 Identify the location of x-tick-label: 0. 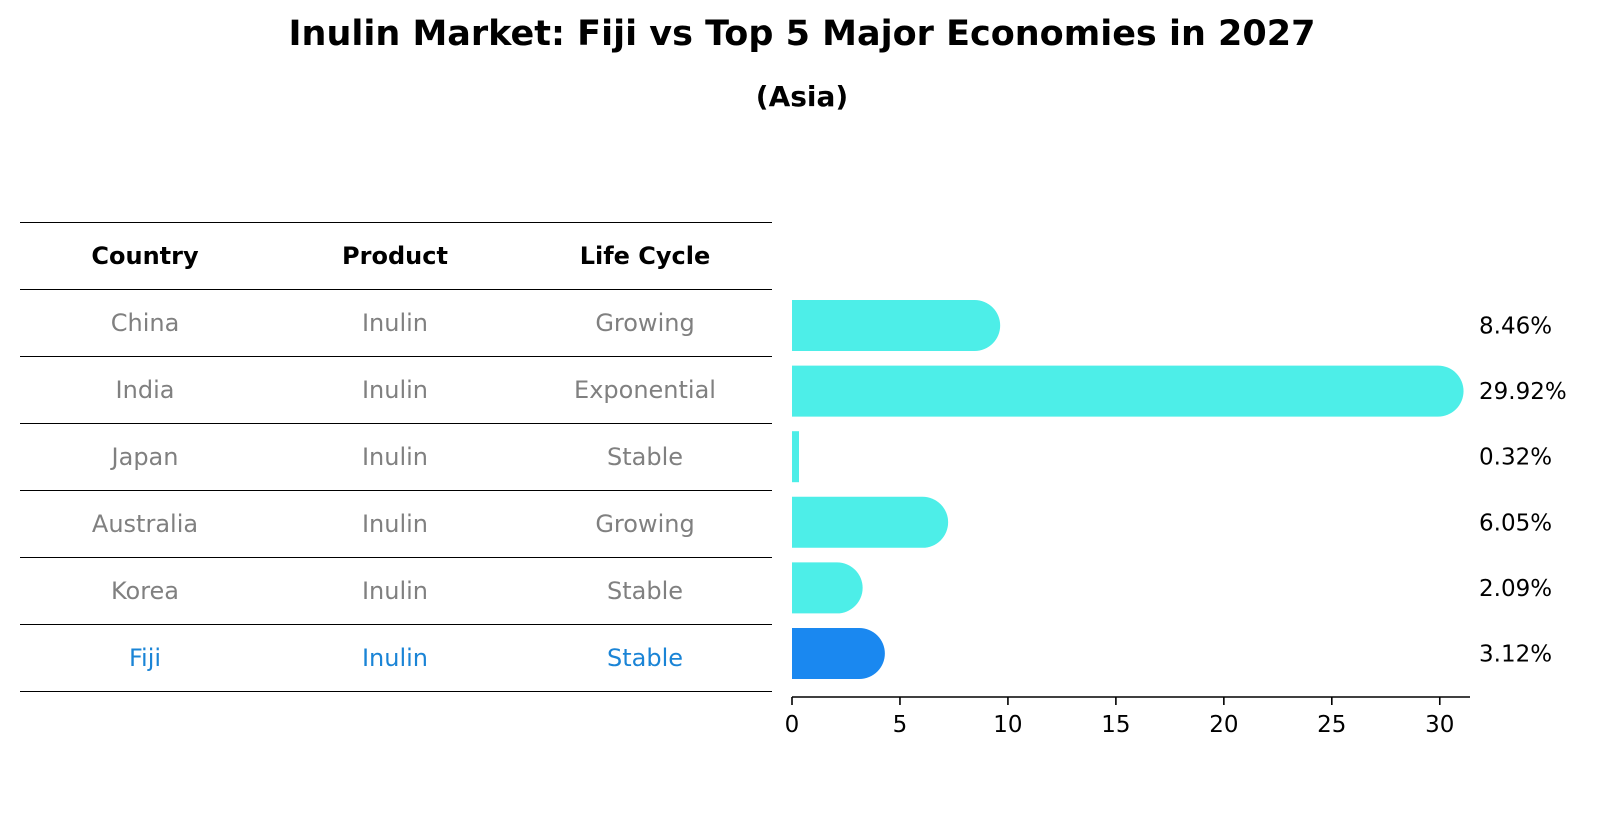
(792, 725).